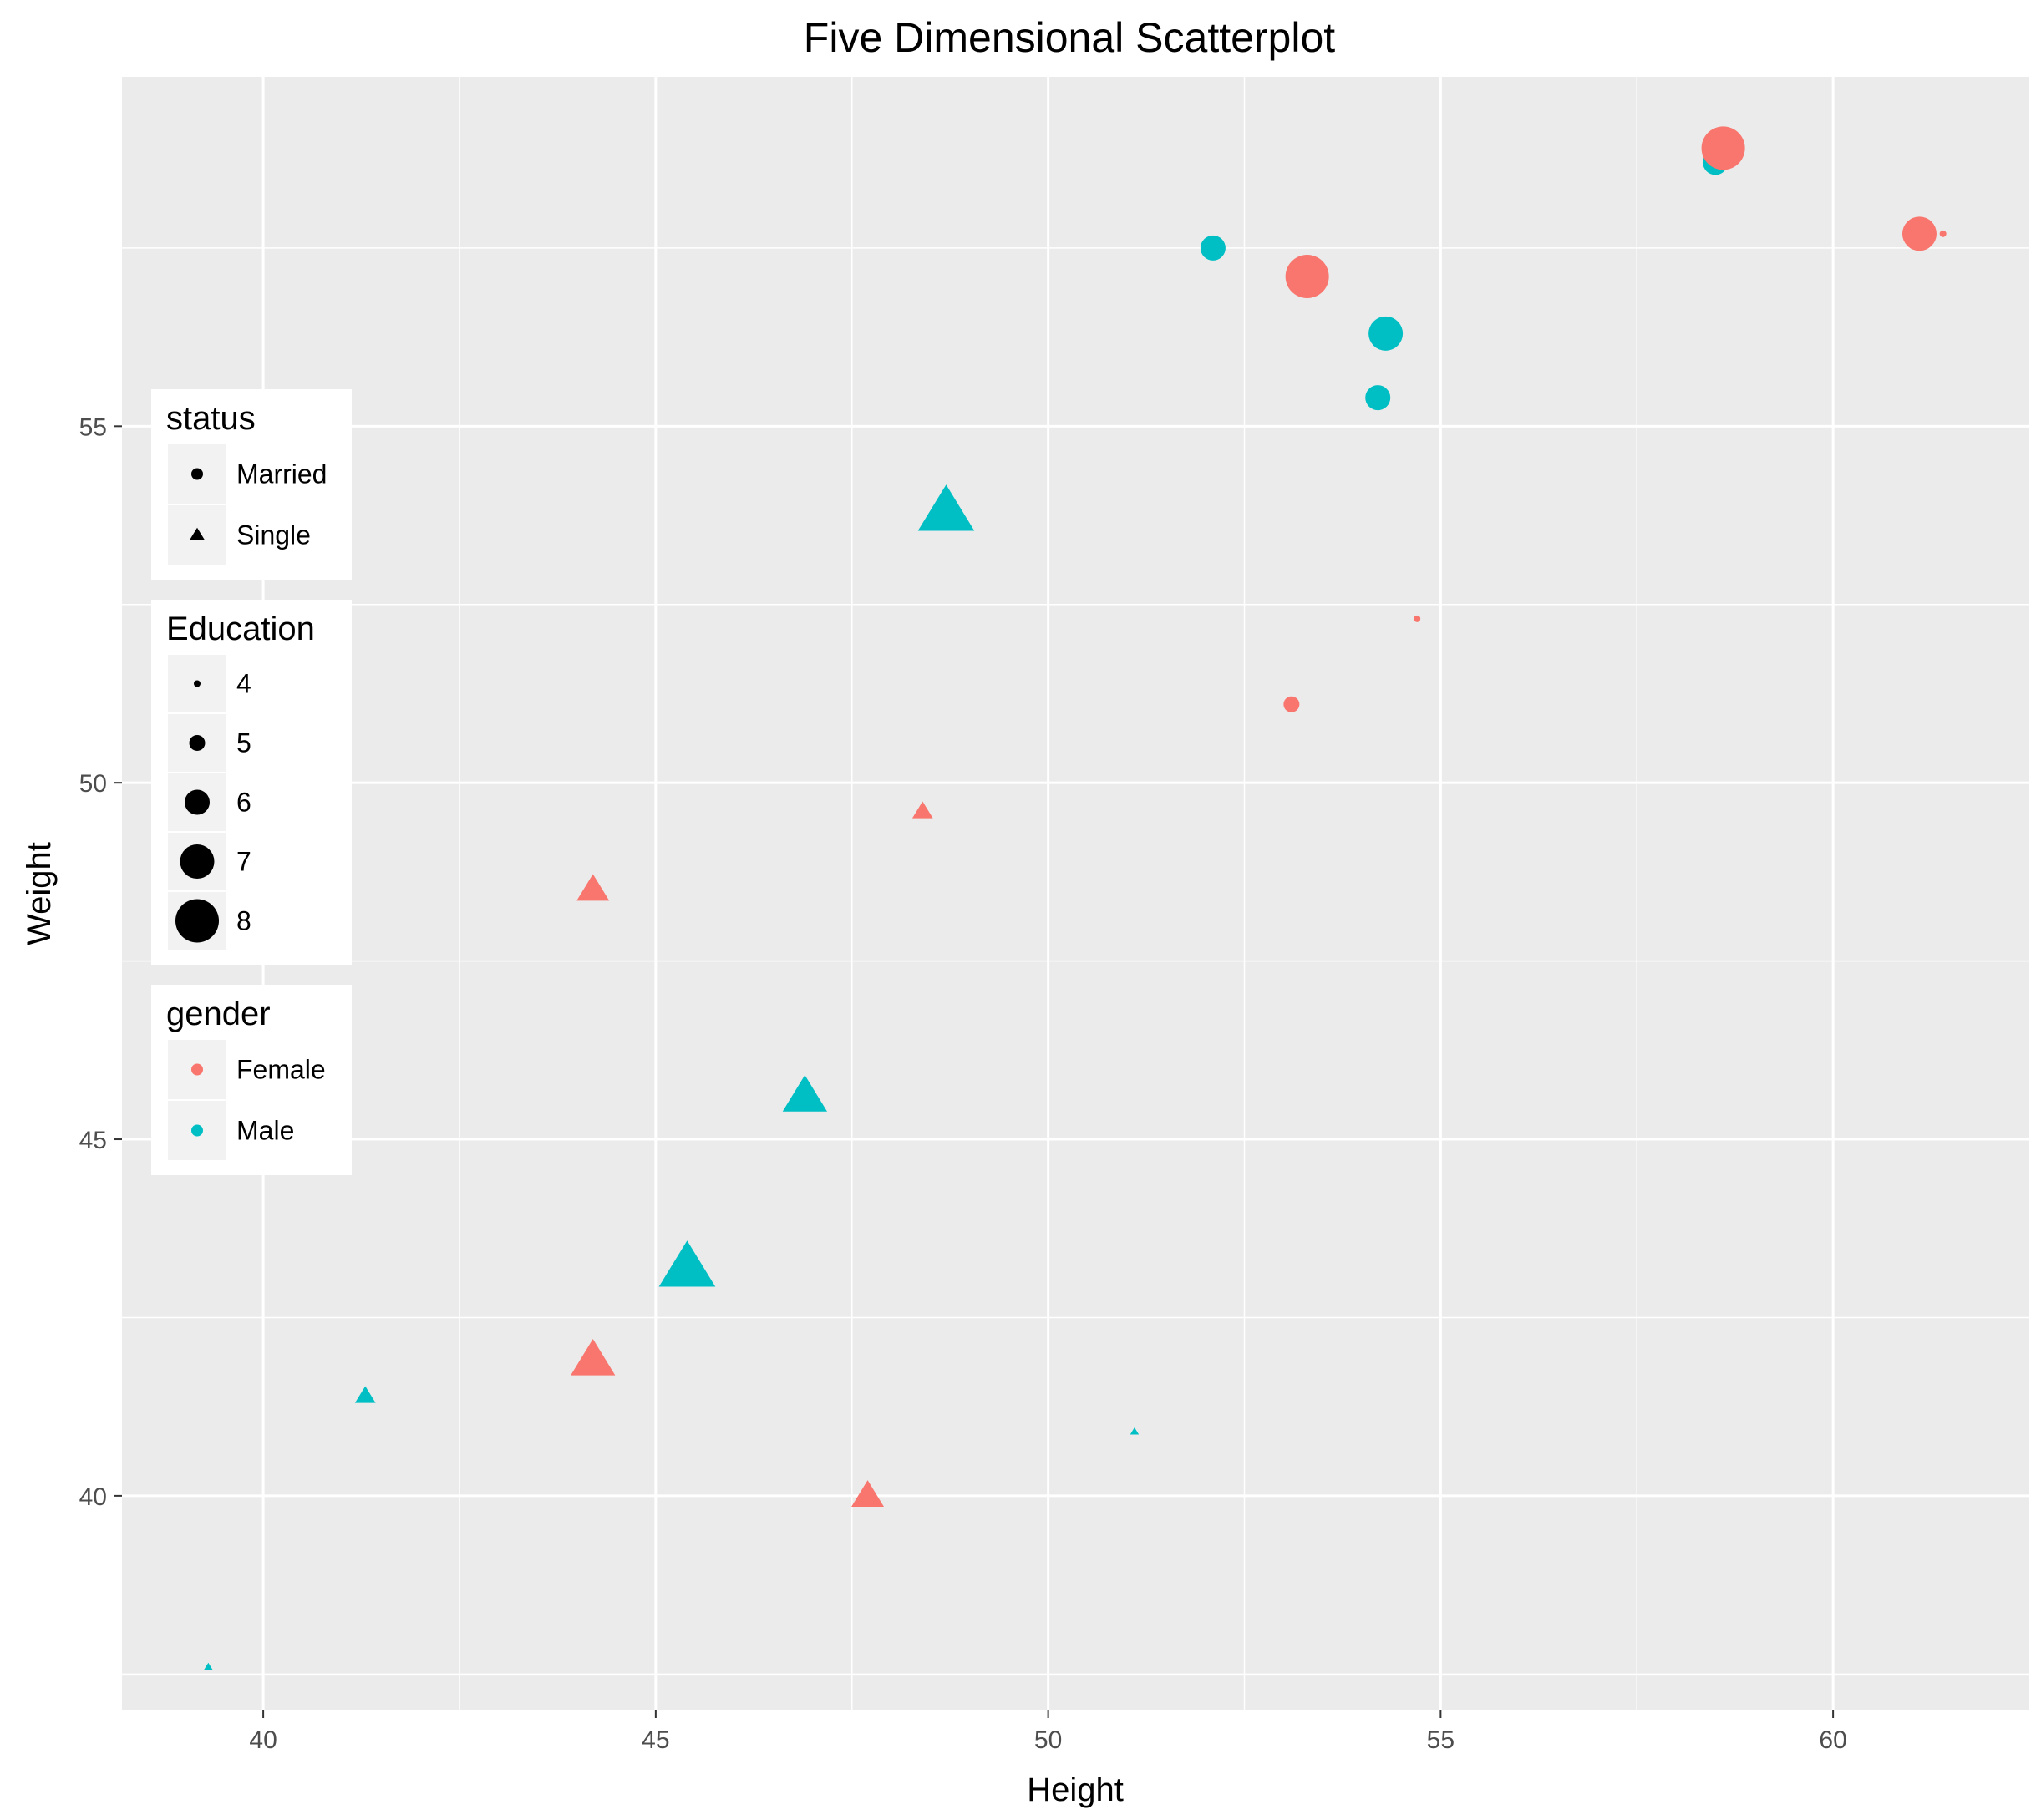  Describe the element at coordinates (39, 894) in the screenshot. I see `y-axis-title: Weight` at that location.